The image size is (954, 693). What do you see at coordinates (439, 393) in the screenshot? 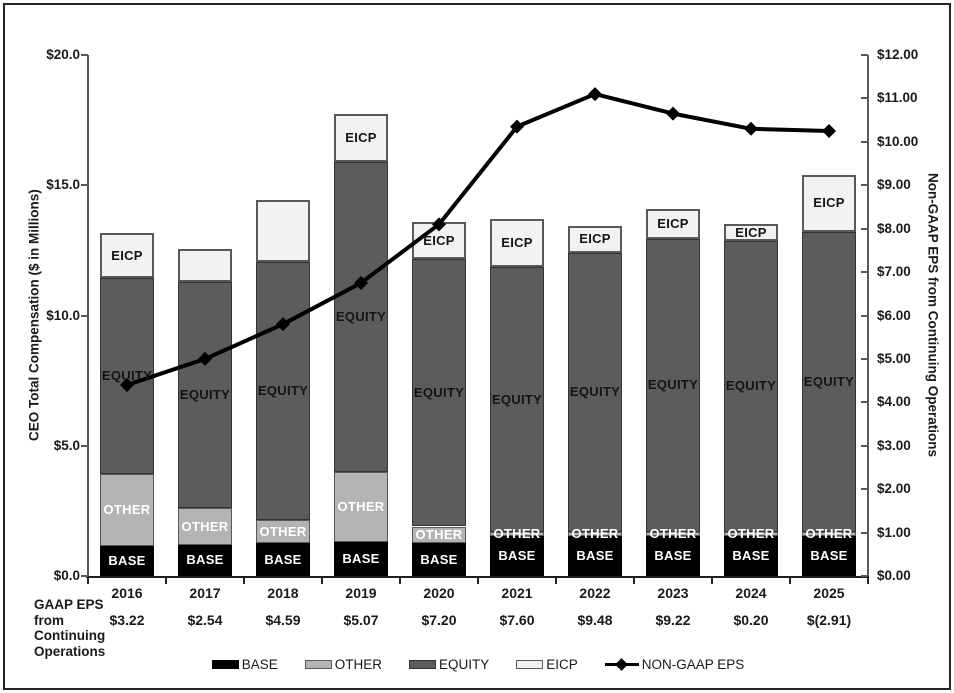
I see `equity-segment-2020` at bounding box center [439, 393].